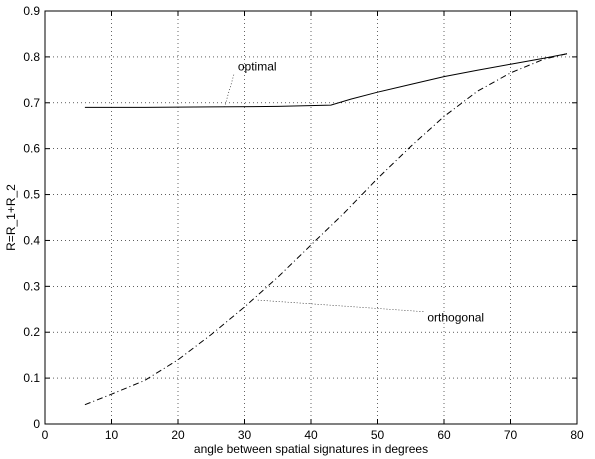 The width and height of the screenshot is (595, 459). What do you see at coordinates (36, 424) in the screenshot?
I see `y-tick-label: 0` at bounding box center [36, 424].